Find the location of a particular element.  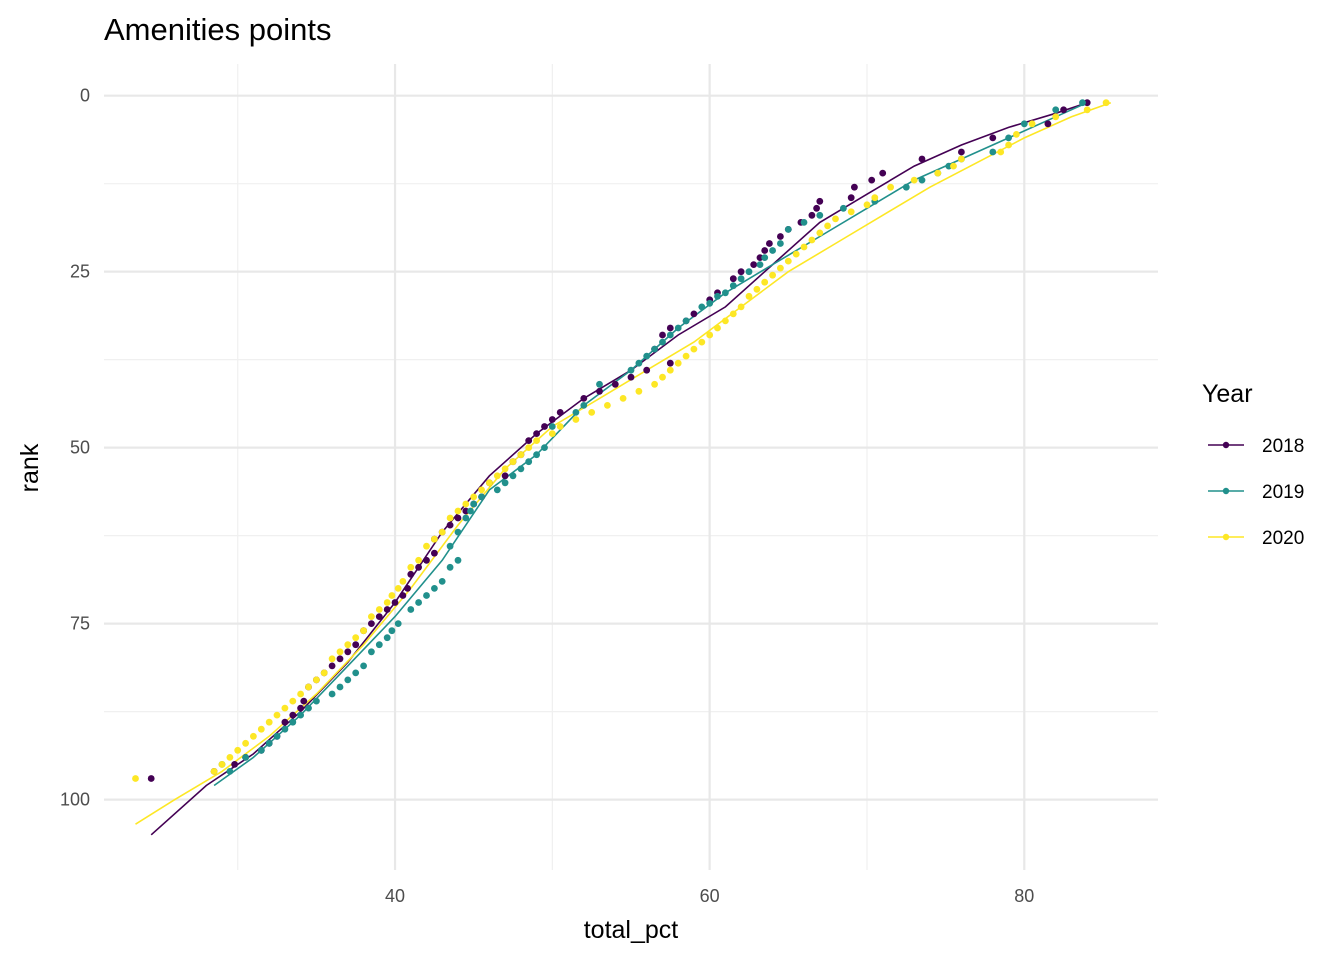

y-tick-label: 100 is located at coordinates (75, 800).